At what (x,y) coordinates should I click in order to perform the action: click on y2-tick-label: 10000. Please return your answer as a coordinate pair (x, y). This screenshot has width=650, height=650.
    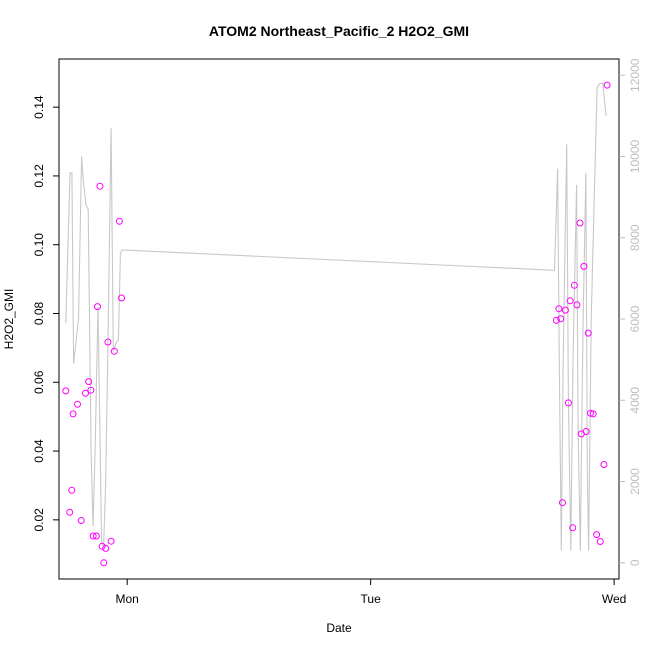
    Looking at the image, I should click on (635, 156).